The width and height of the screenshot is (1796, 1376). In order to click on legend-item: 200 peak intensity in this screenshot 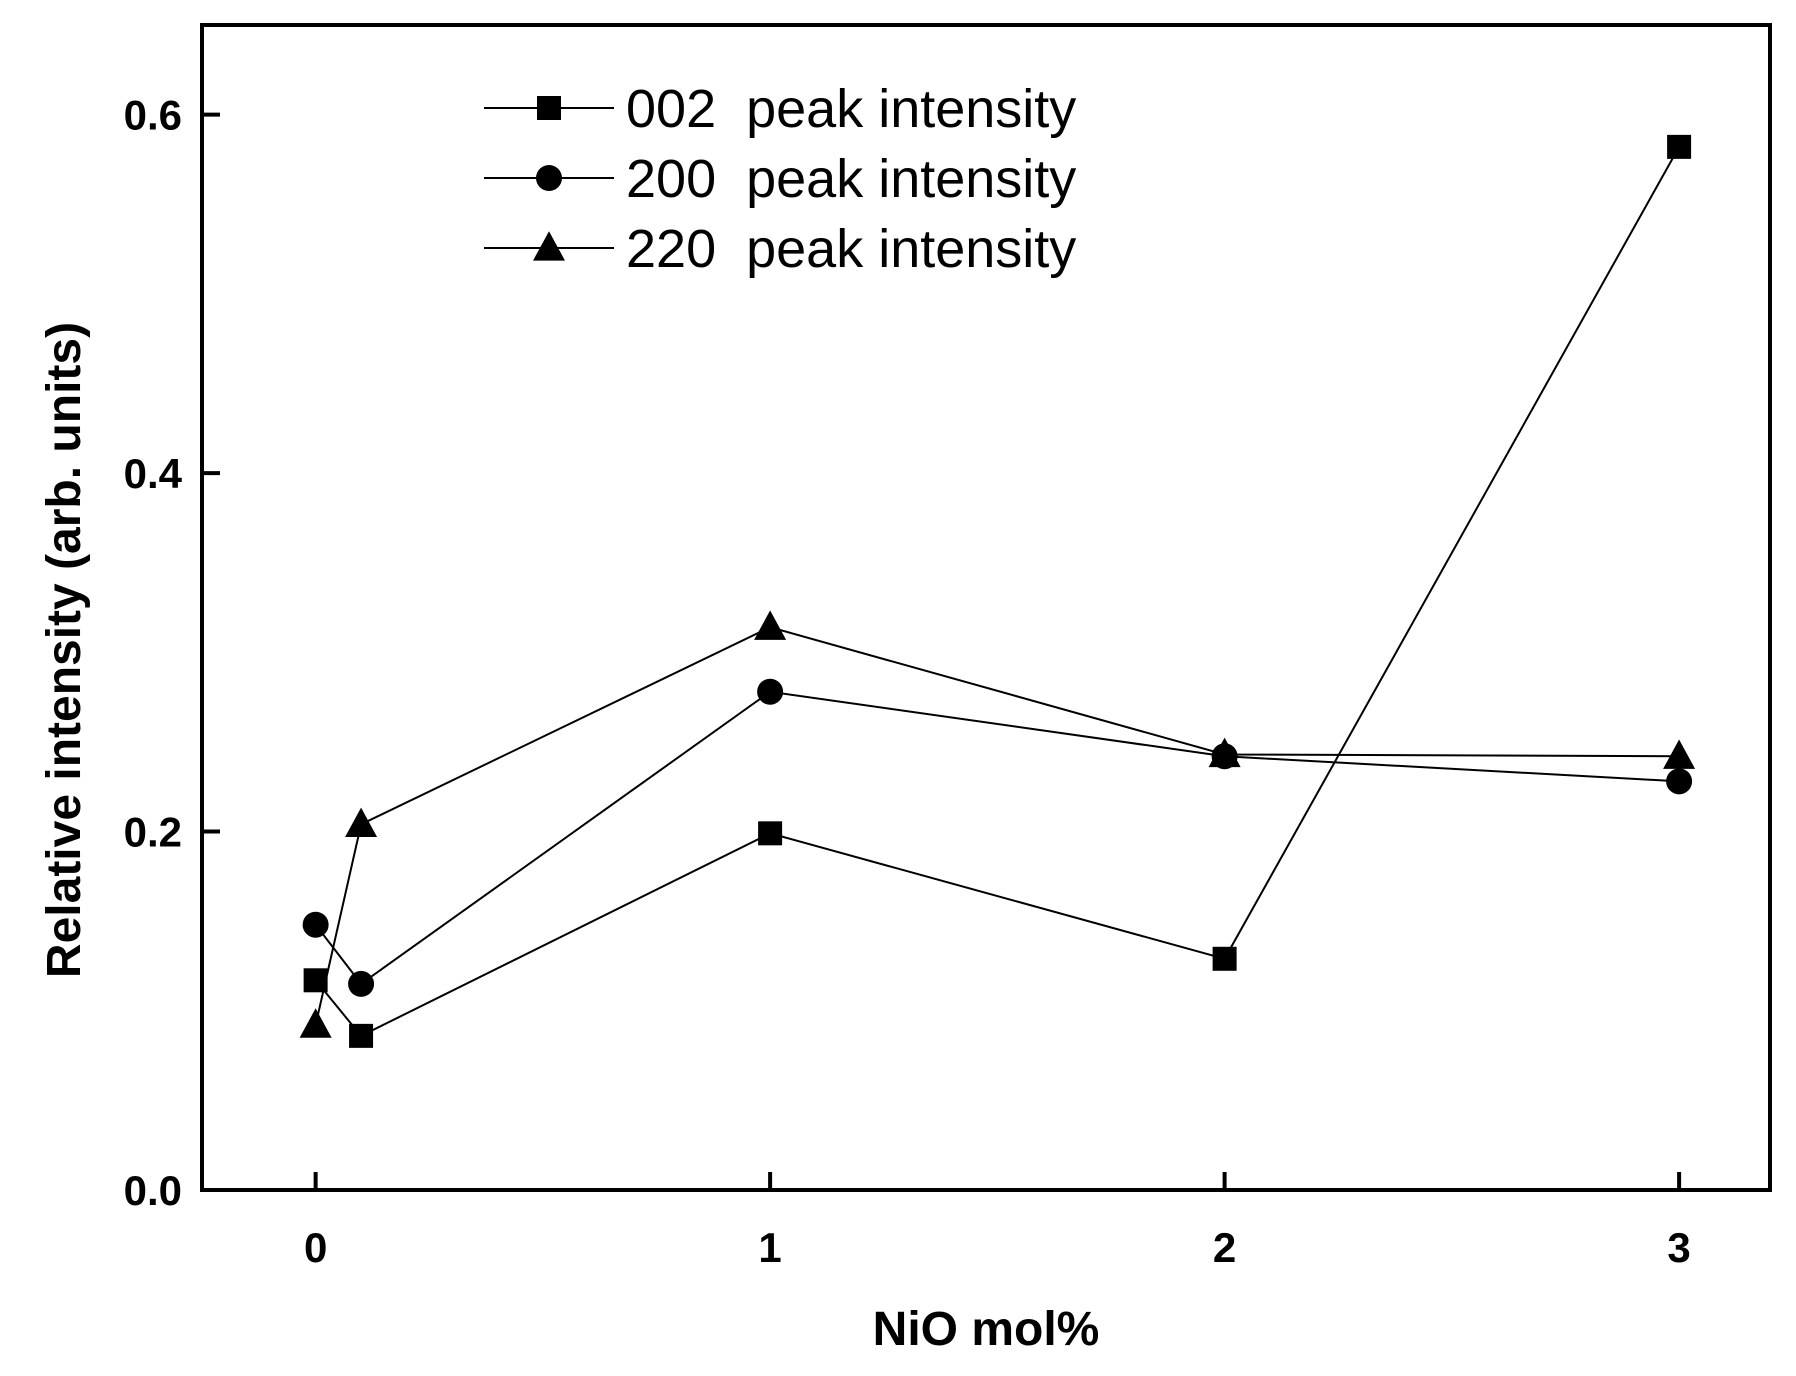, I will do `click(780, 179)`.